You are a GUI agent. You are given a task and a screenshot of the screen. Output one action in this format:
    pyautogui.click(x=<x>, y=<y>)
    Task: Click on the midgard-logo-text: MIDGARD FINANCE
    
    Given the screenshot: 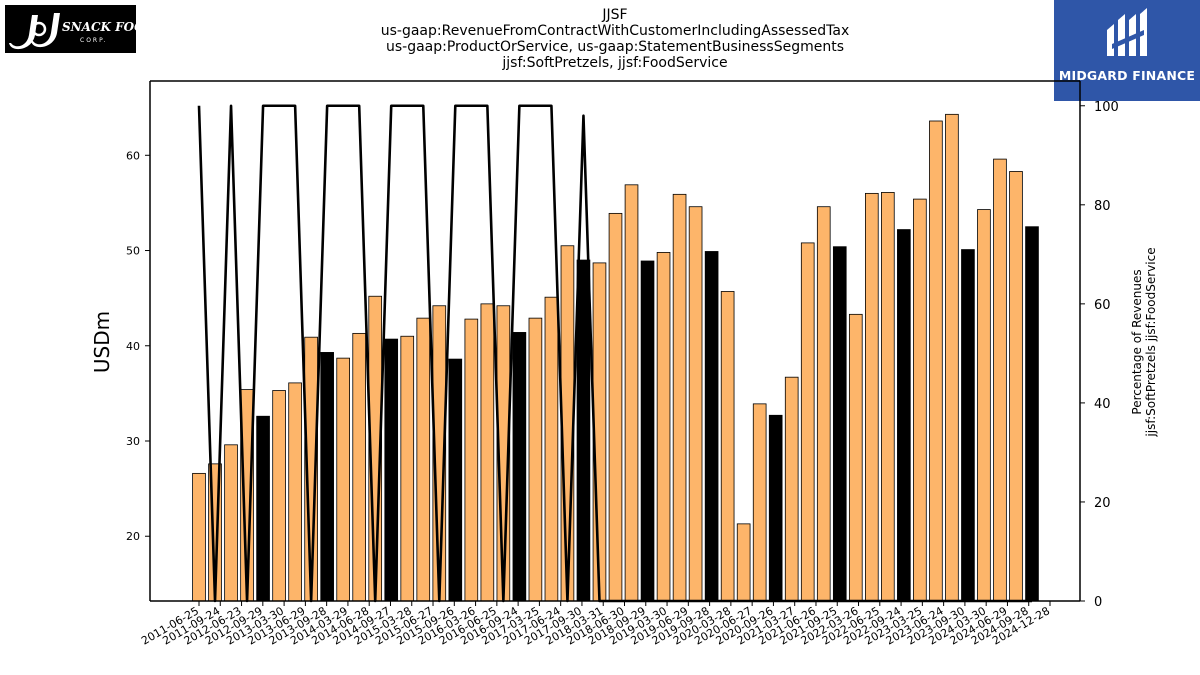 What is the action you would take?
    pyautogui.click(x=1127, y=75)
    